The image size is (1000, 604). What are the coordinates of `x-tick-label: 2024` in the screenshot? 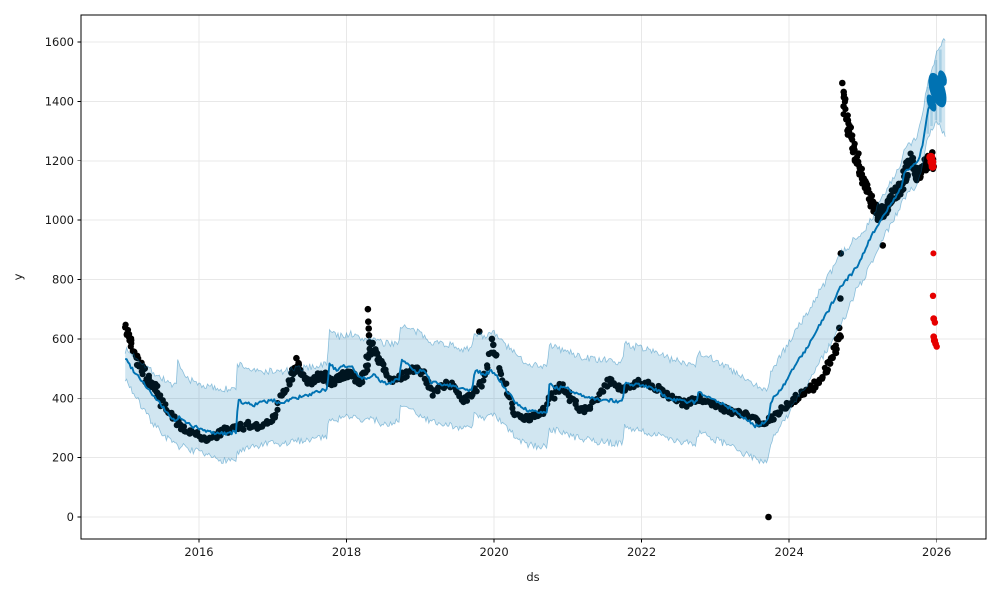 It's located at (789, 552).